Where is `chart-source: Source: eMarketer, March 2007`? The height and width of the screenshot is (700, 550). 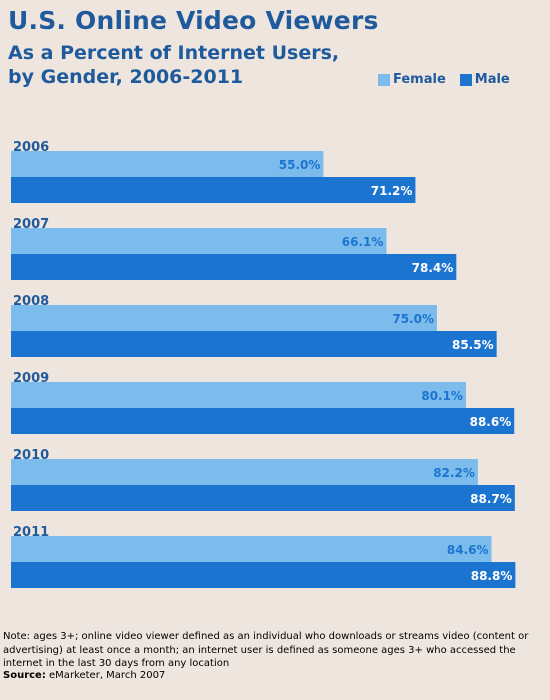
chart-source: Source: eMarketer, March 2007 is located at coordinates (84, 675).